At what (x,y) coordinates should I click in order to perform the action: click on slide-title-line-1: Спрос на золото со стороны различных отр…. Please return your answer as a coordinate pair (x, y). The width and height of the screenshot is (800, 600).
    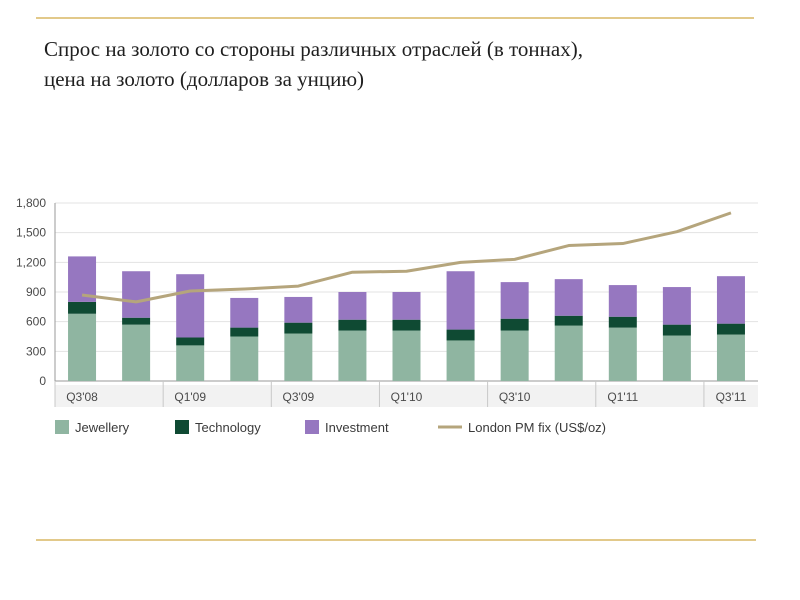
    Looking at the image, I should click on (313, 49).